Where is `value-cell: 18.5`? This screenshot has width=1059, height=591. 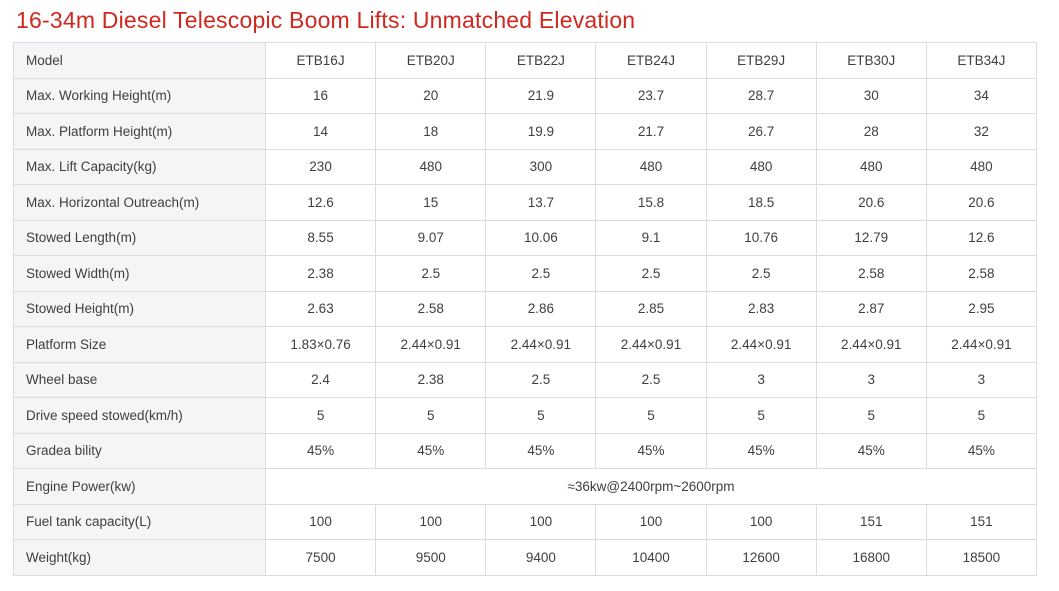
value-cell: 18.5 is located at coordinates (761, 202).